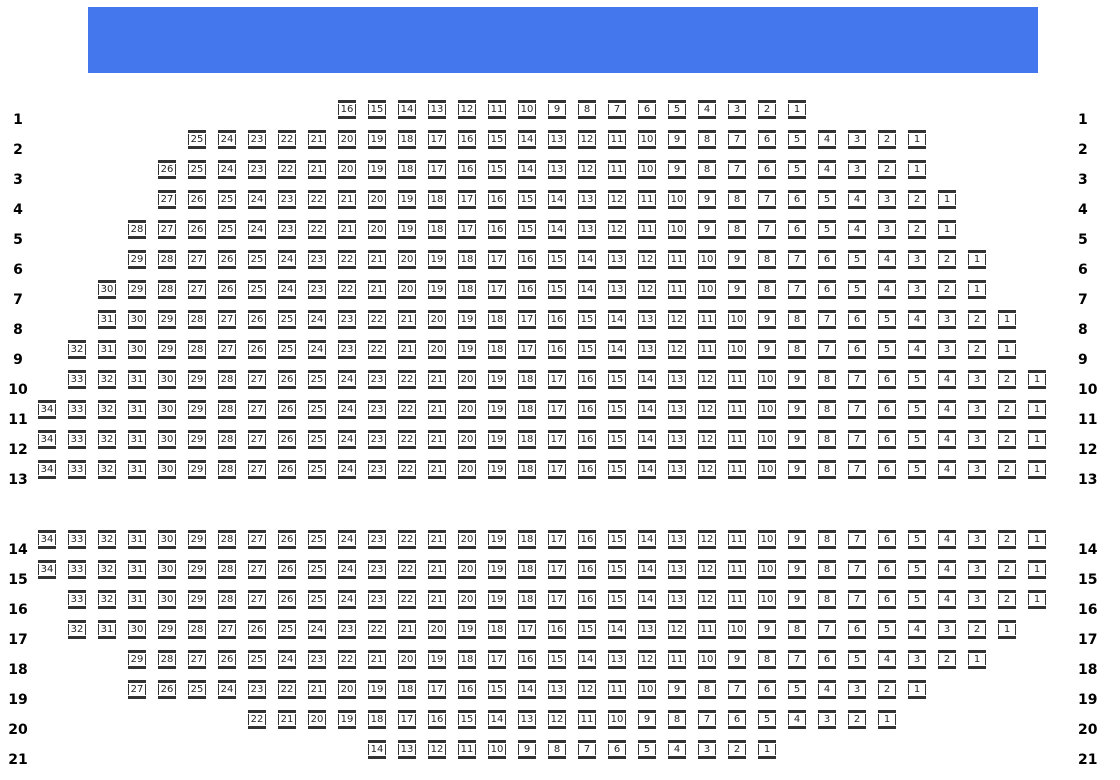  Describe the element at coordinates (257, 569) in the screenshot. I see `seat-row-15-27: 27` at that location.